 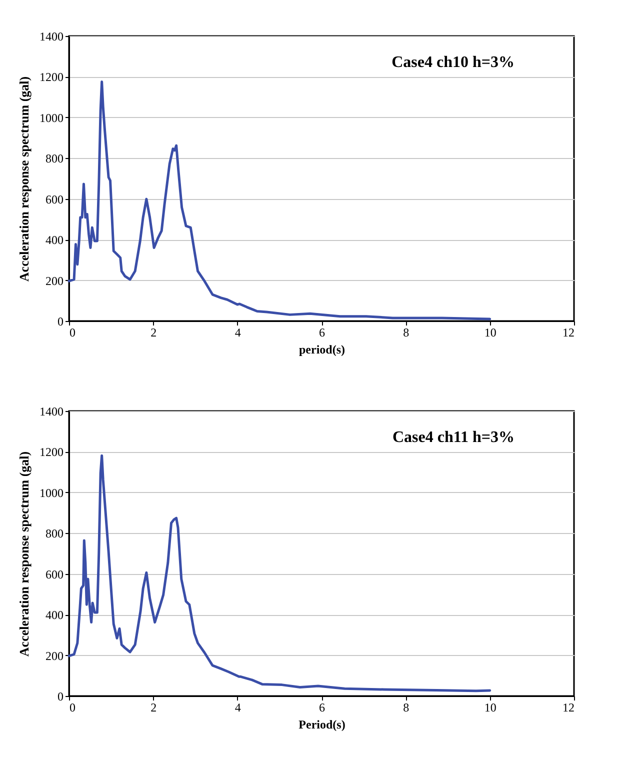 What do you see at coordinates (453, 62) in the screenshot?
I see `text: Case4 ch10 h=3%` at bounding box center [453, 62].